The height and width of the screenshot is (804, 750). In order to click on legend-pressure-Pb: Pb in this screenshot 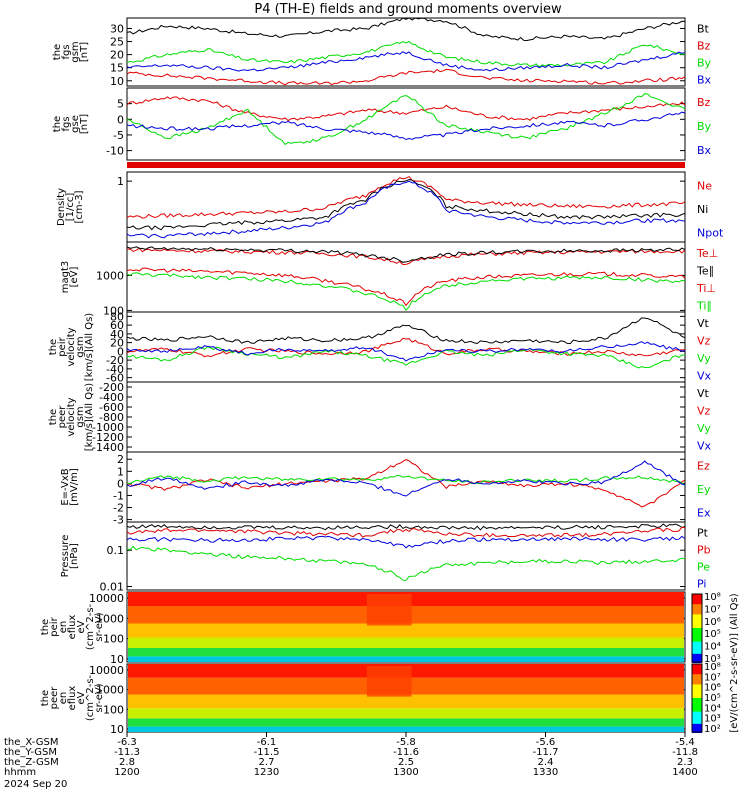, I will do `click(704, 550)`.